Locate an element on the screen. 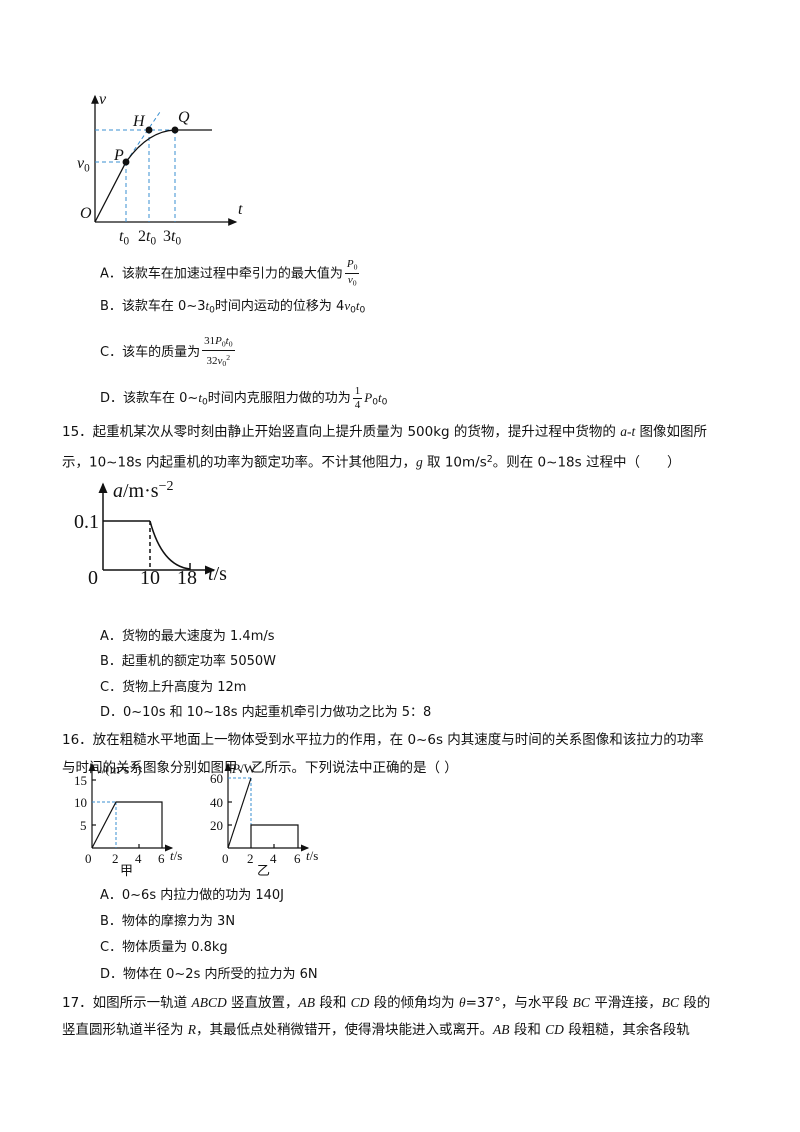 Image resolution: width=800 pixels, height=1132 pixels. text-run: =37°，与水平段 is located at coordinates (519, 1003).